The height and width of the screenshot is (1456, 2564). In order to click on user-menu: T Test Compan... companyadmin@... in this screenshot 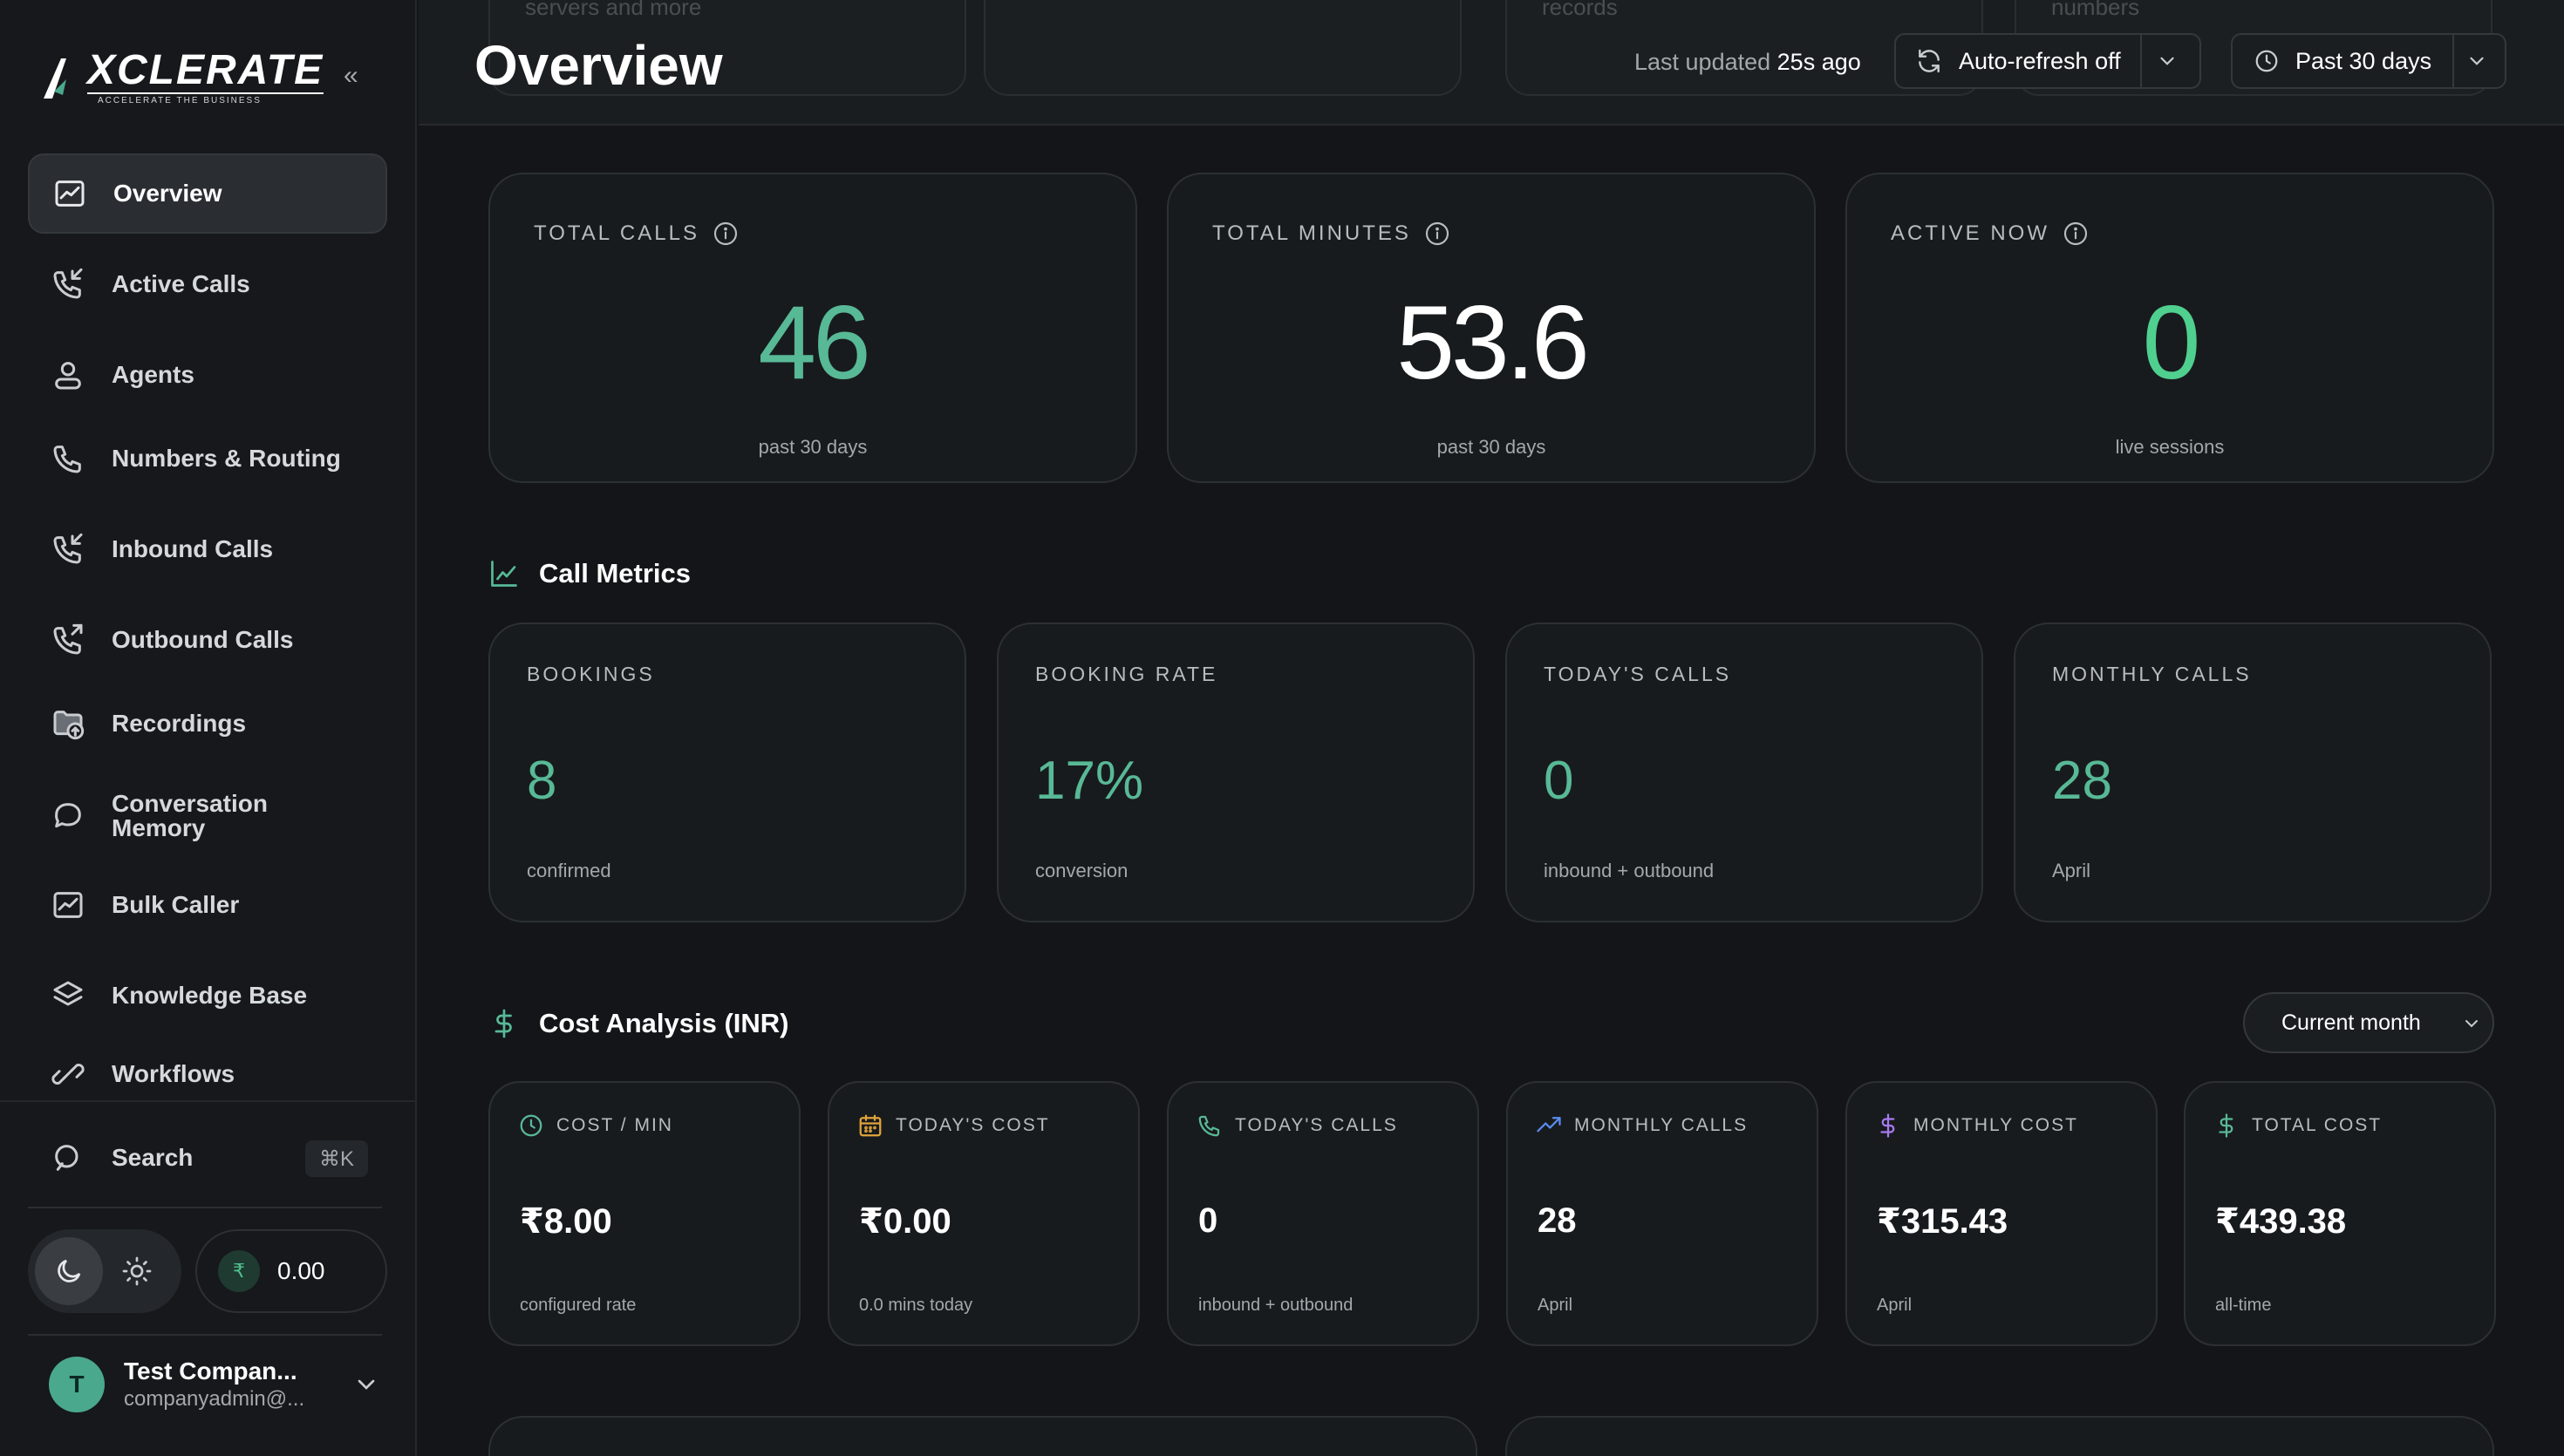, I will do `click(214, 1384)`.